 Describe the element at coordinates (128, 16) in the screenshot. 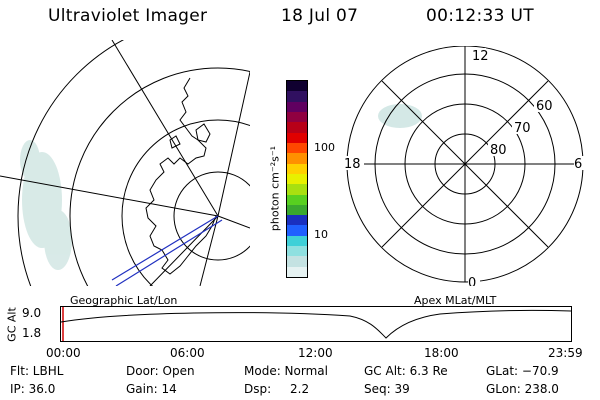

I see `instrument-title: Ultraviolet Imager` at that location.